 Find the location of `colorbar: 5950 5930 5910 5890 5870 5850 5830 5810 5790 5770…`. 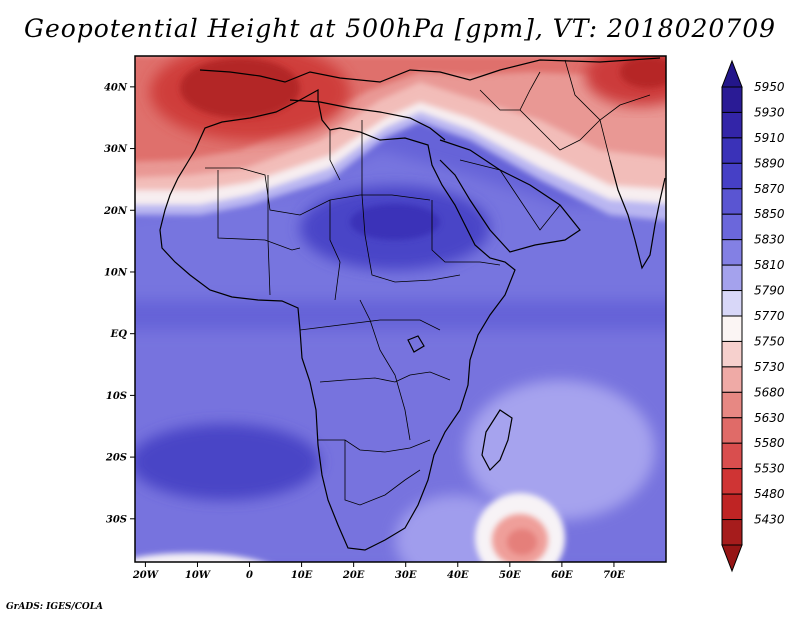

colorbar: 5950 5930 5910 5890 5870 5850 5830 5810 5790 5770… is located at coordinates (753, 316).